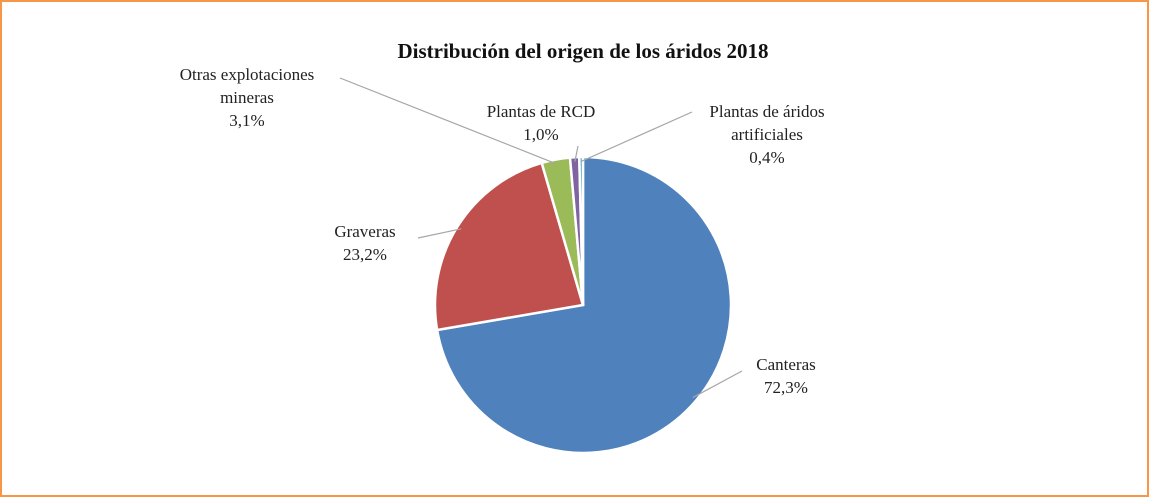 This screenshot has height=497, width=1149. I want to click on value-label: 3,1%, so click(247, 120).